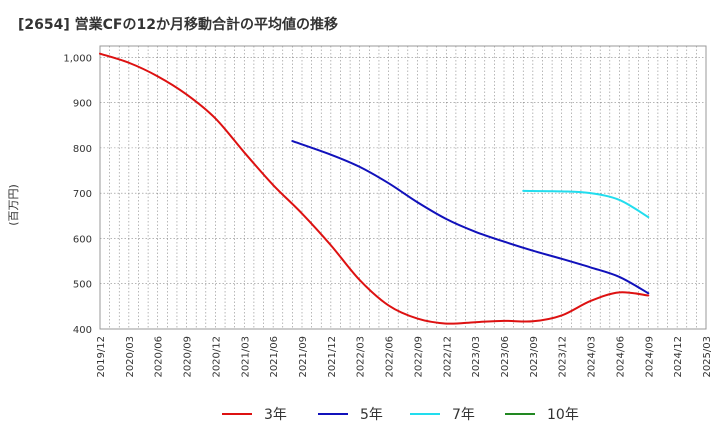  I want to click on x-tick-label: 2024/06, so click(620, 357).